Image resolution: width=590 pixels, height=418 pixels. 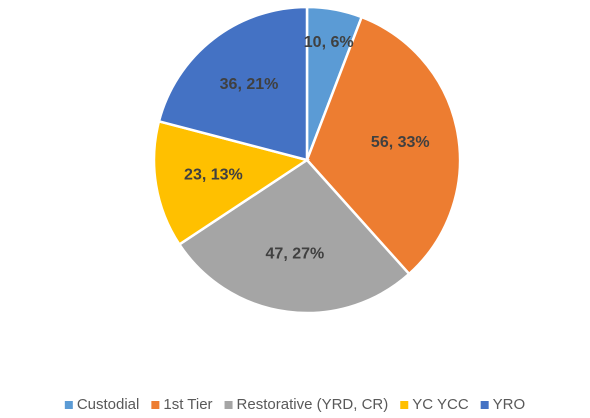 What do you see at coordinates (249, 84) in the screenshot?
I see `data-label: 36, 21%` at bounding box center [249, 84].